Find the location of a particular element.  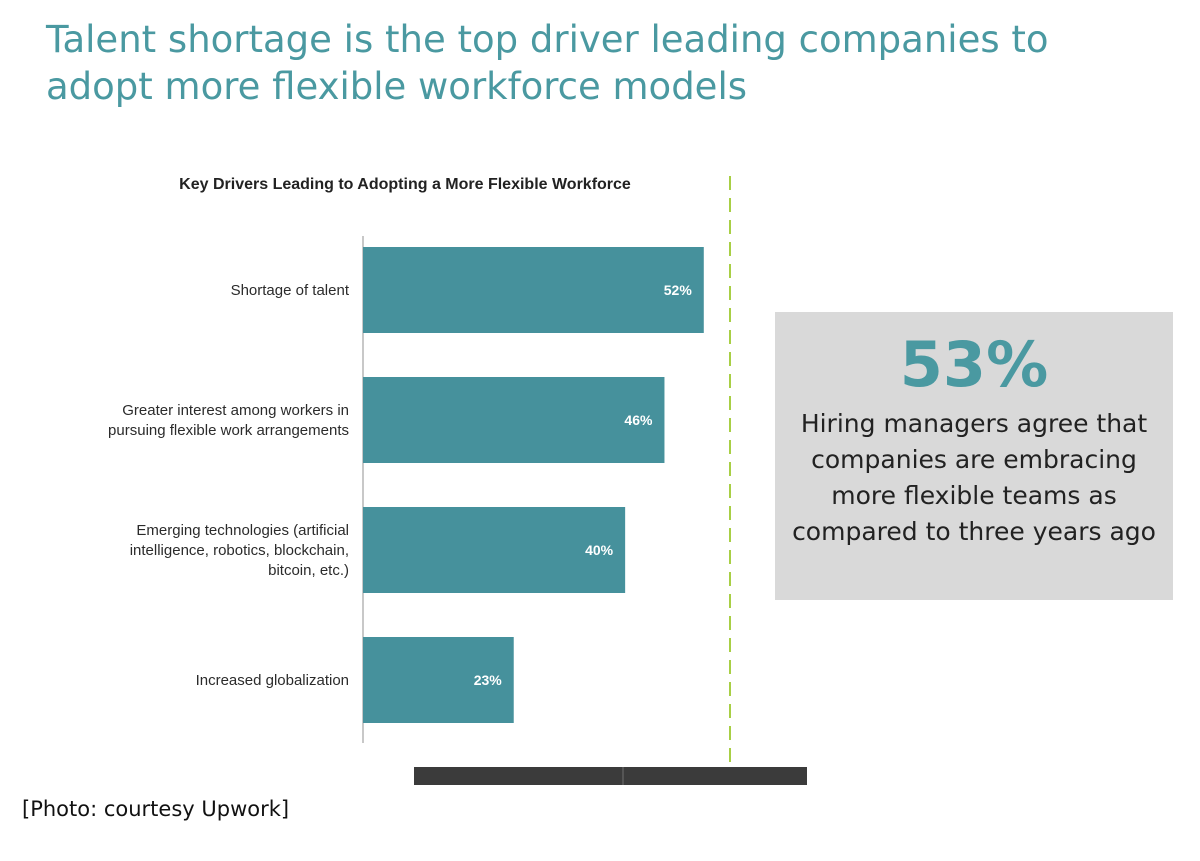

value-label-3: 40% is located at coordinates (599, 550).